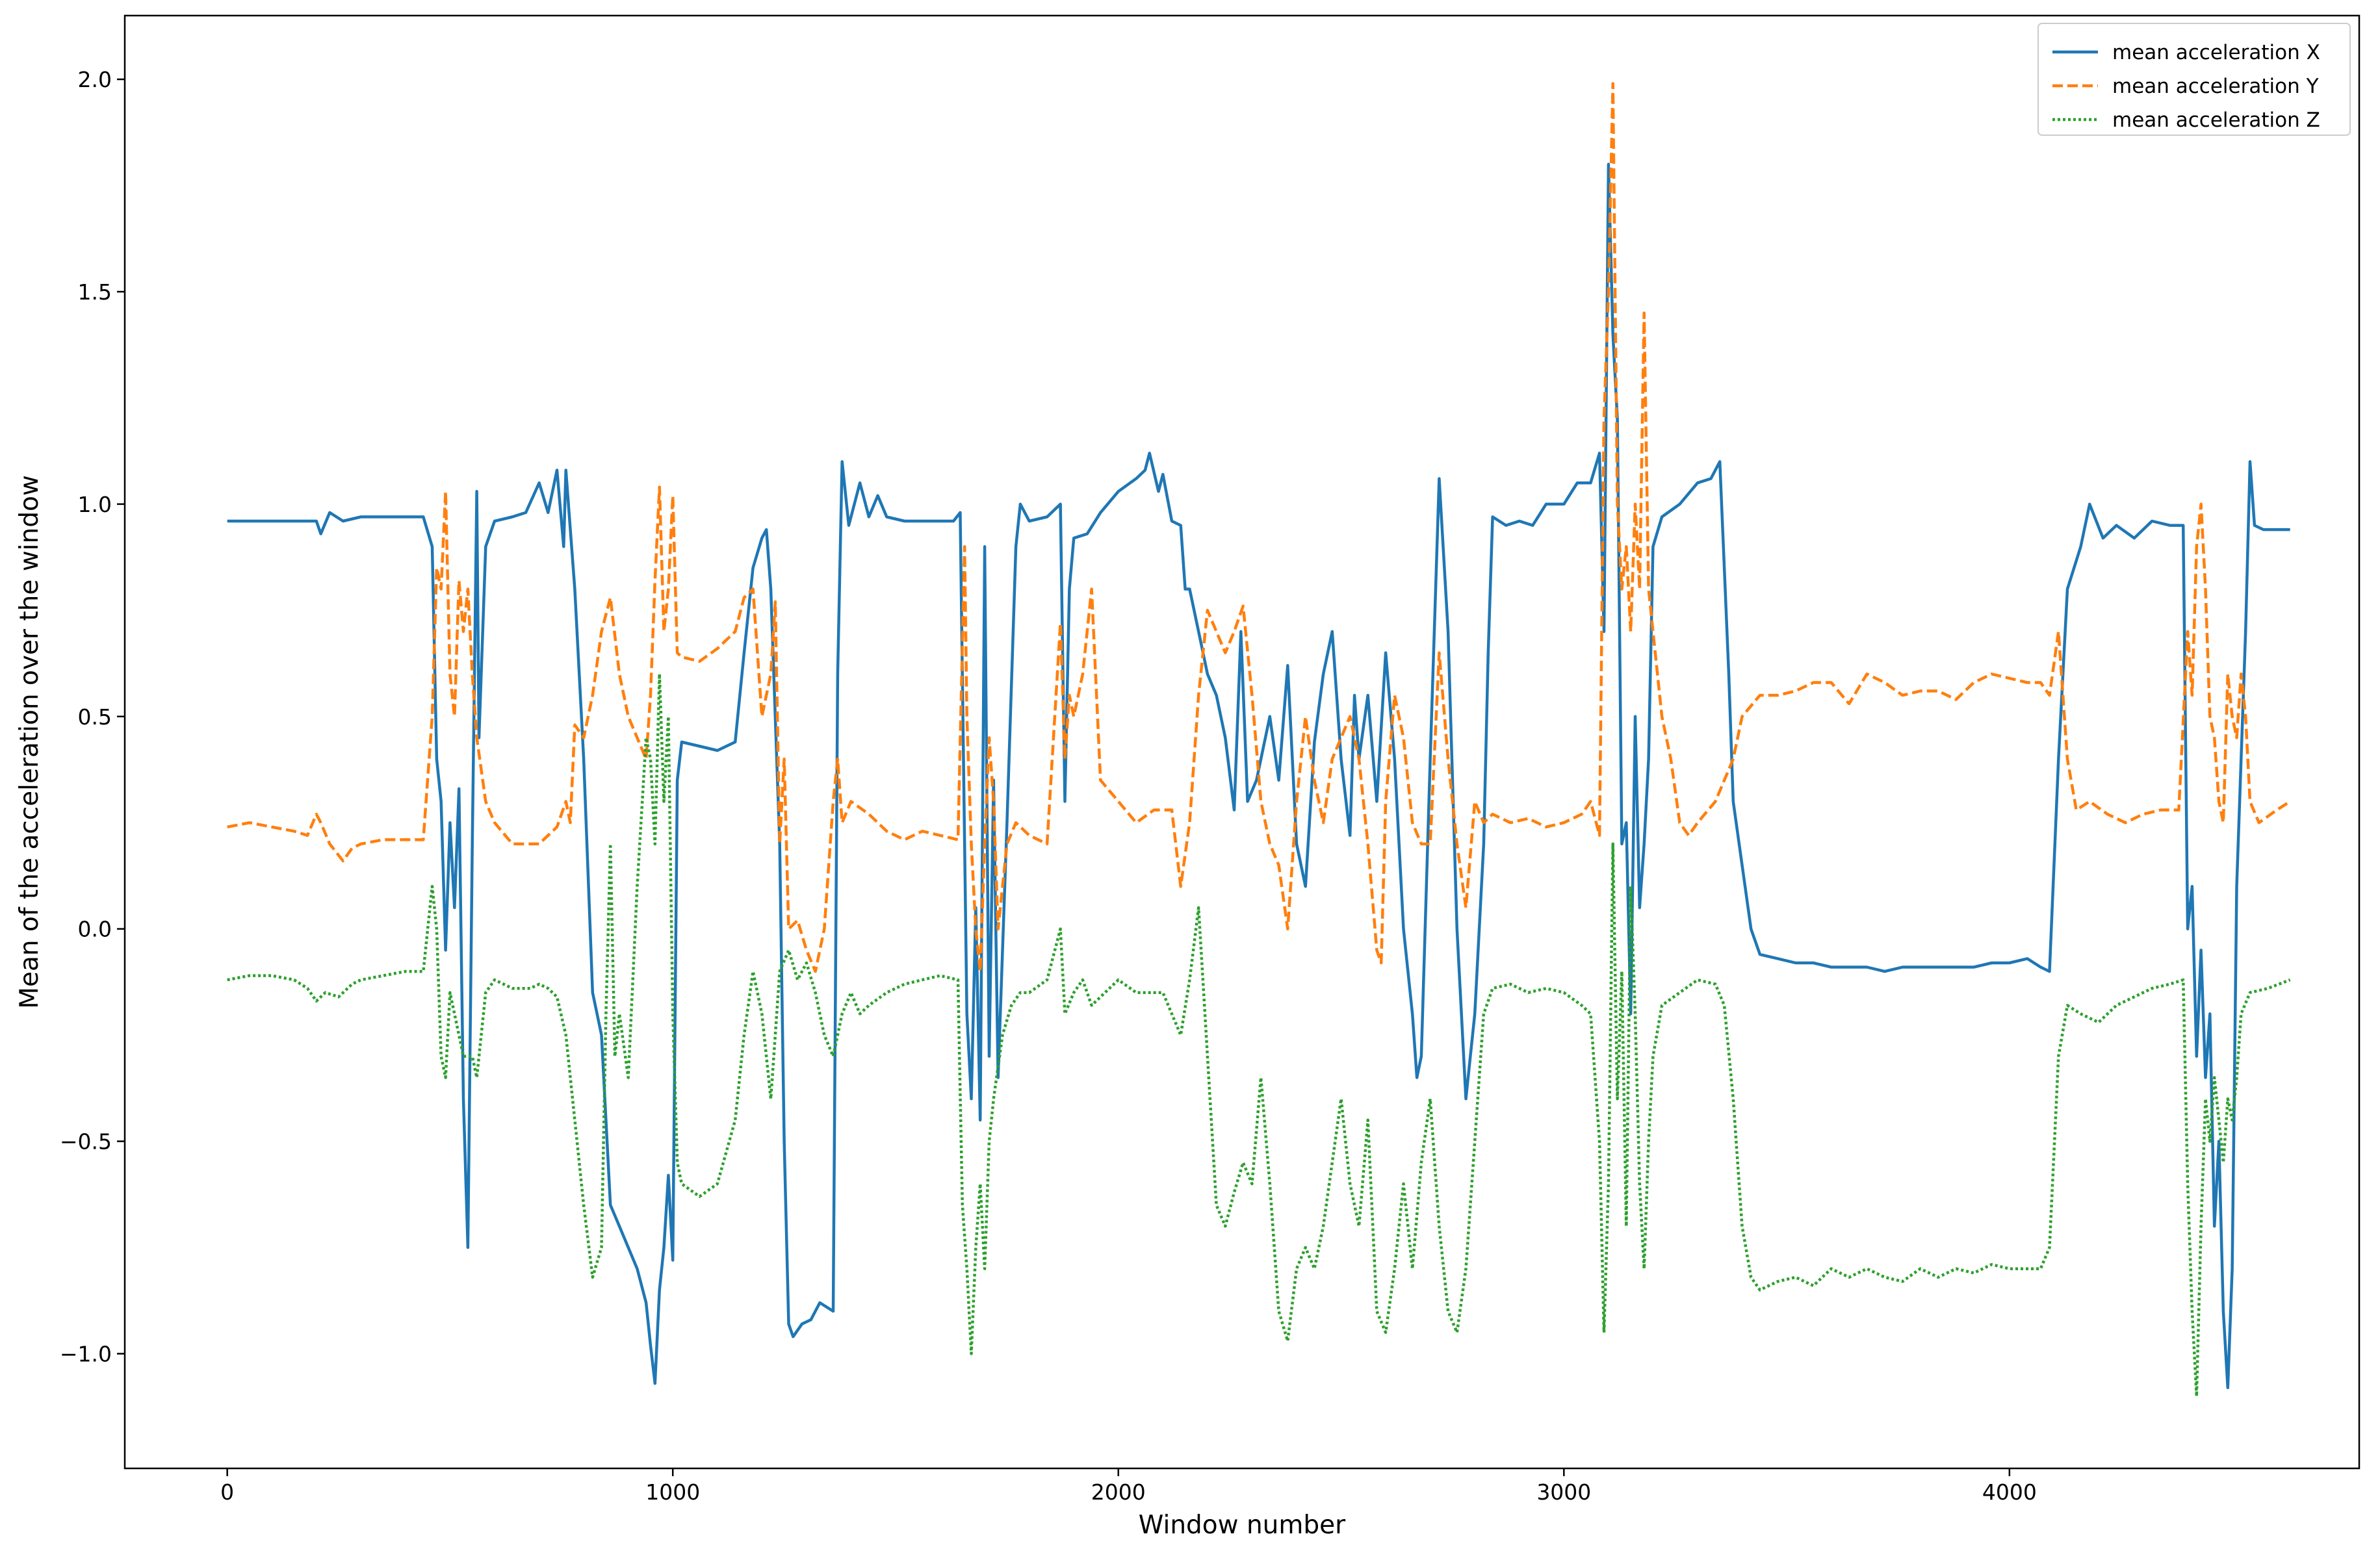 Image resolution: width=2380 pixels, height=1547 pixels. Describe the element at coordinates (227, 1492) in the screenshot. I see `x-tick-label: 0` at that location.